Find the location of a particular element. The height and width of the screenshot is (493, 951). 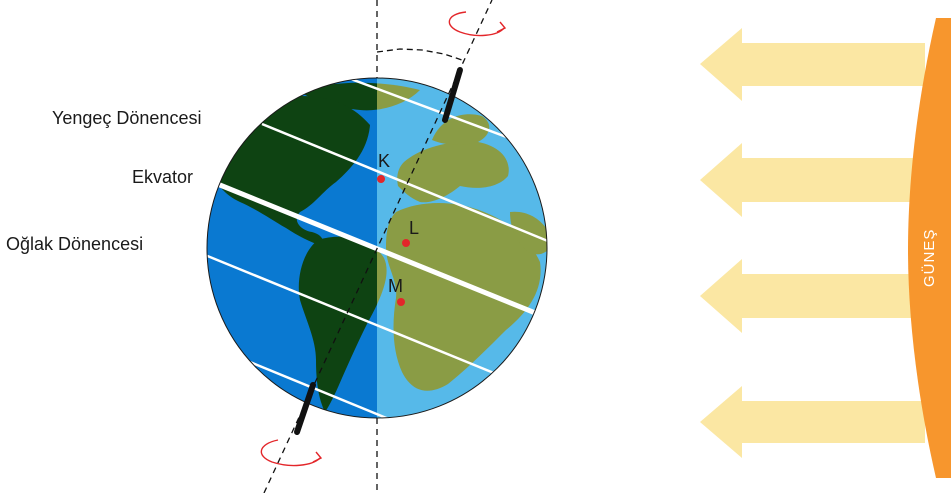

tropic-cancer-line is located at coordinates (404, 185).